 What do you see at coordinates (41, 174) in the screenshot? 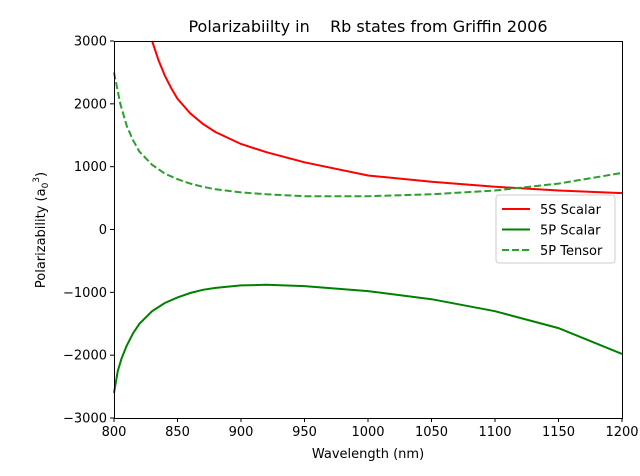
I see `y-axis-label-close: )` at bounding box center [41, 174].